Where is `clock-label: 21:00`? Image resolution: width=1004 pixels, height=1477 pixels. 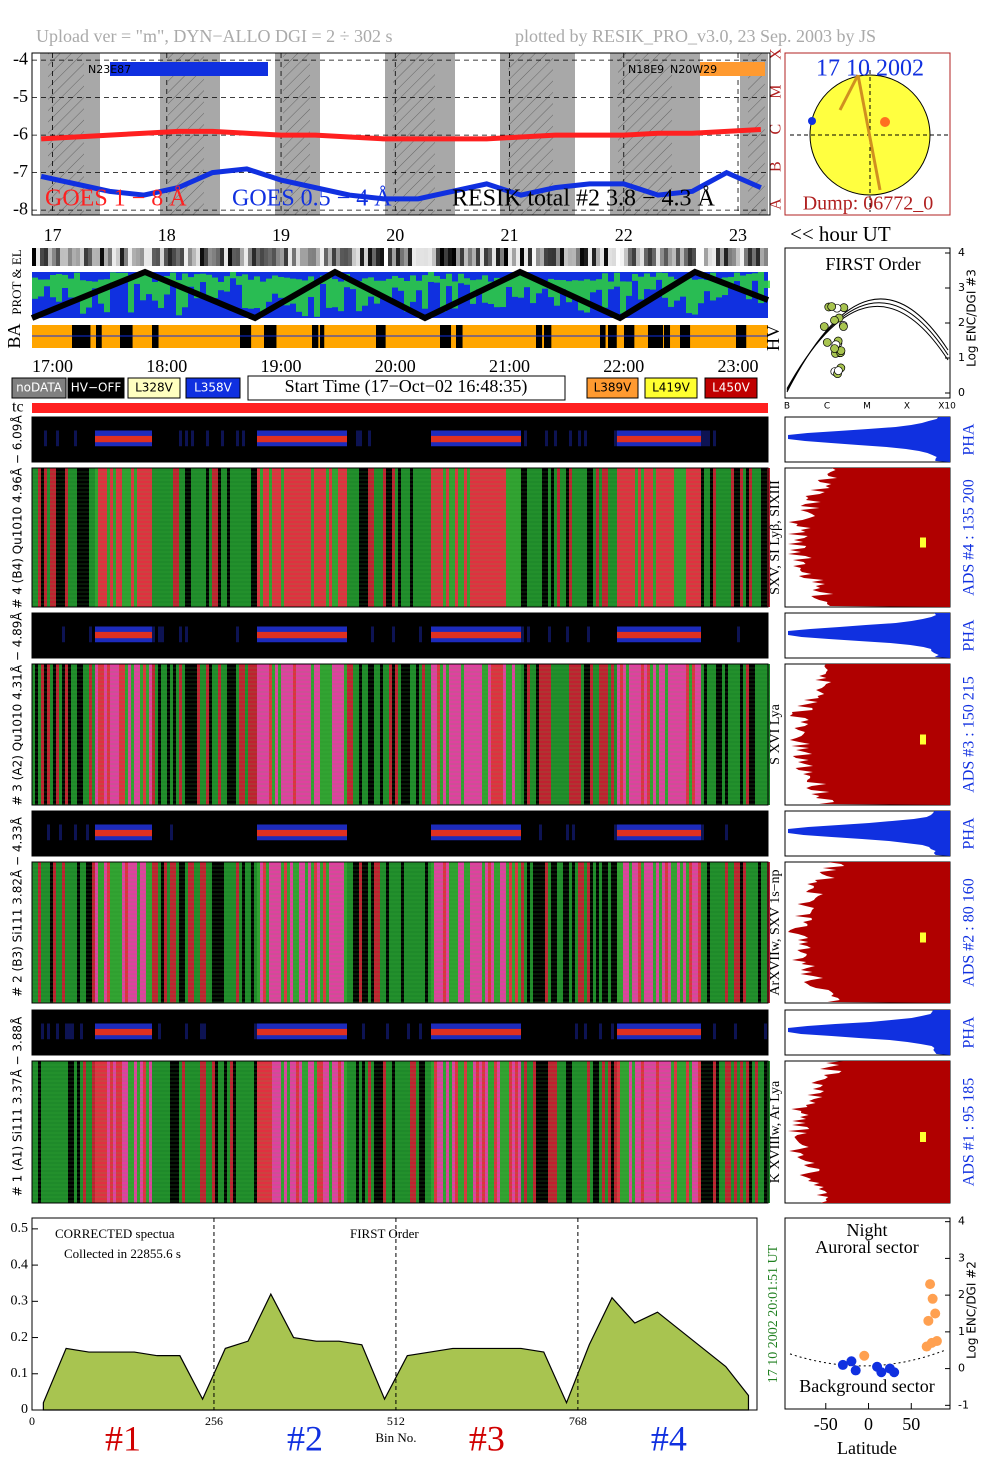
clock-label: 21:00 is located at coordinates (509, 366).